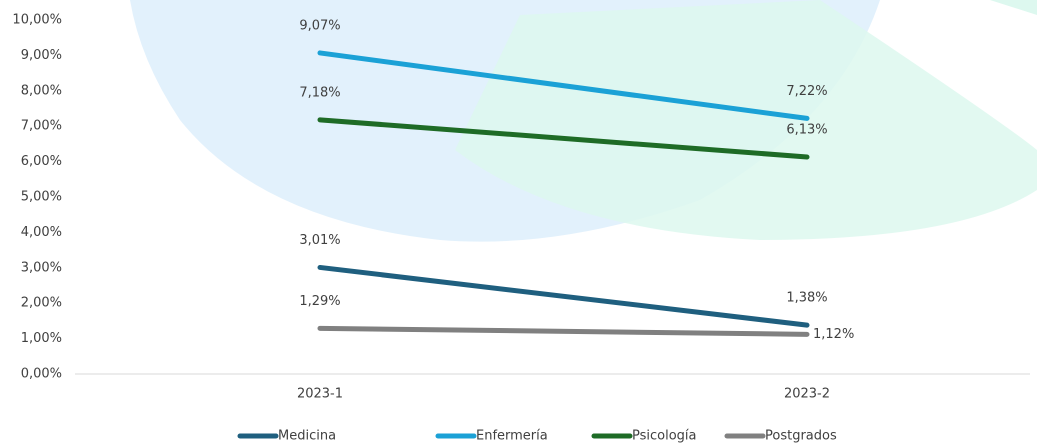 This screenshot has width=1037, height=444. Describe the element at coordinates (319, 301) in the screenshot. I see `data-label: 1,29%` at that location.